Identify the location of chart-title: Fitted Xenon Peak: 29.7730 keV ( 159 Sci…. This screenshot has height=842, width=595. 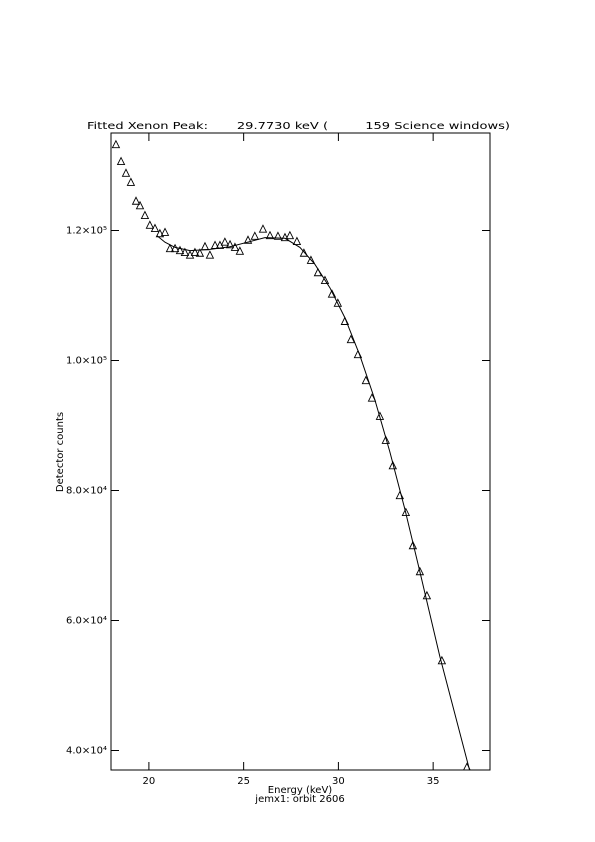
(298, 126).